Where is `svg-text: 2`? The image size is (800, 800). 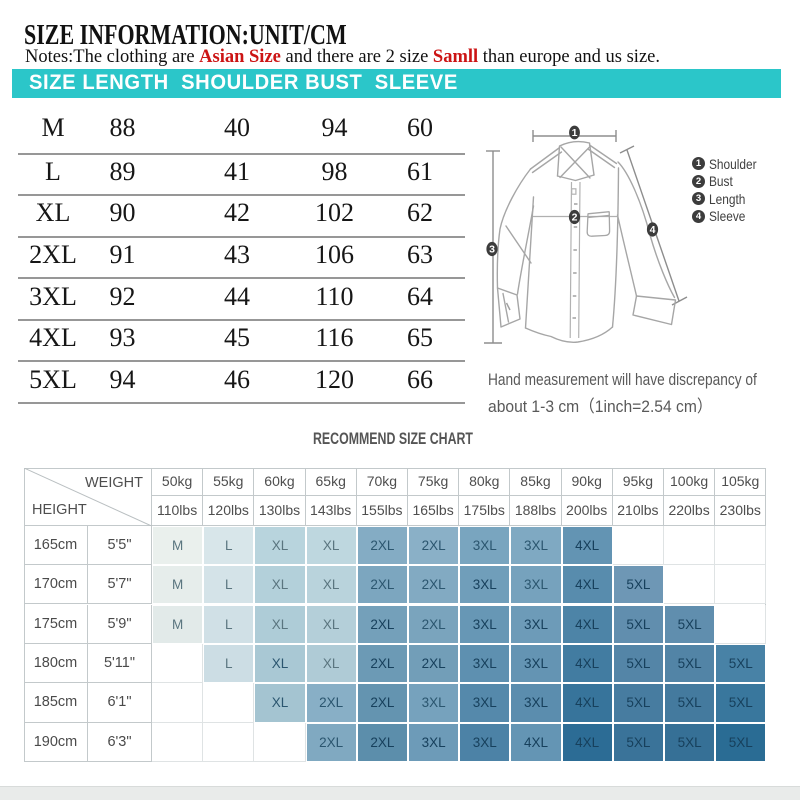 svg-text: 2 is located at coordinates (575, 218).